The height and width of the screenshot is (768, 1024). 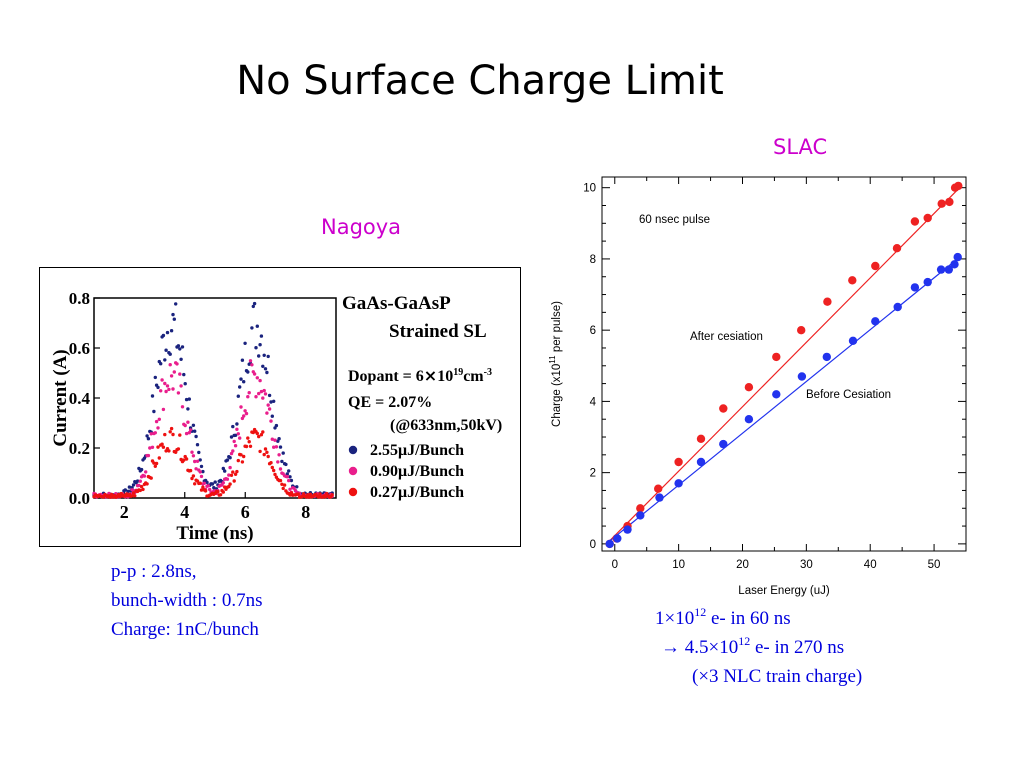 I want to click on nagoya-y-axis-label: Current (A), so click(x=60, y=397).